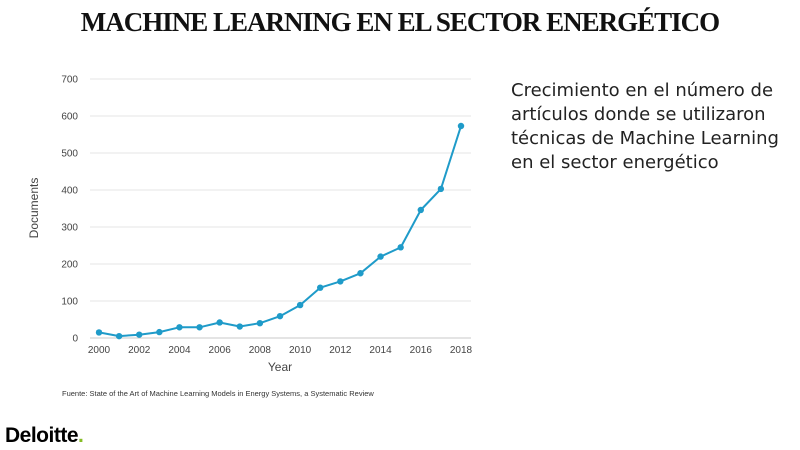 Image resolution: width=800 pixels, height=450 pixels. Describe the element at coordinates (99, 350) in the screenshot. I see `x-tick-label: 2000` at that location.